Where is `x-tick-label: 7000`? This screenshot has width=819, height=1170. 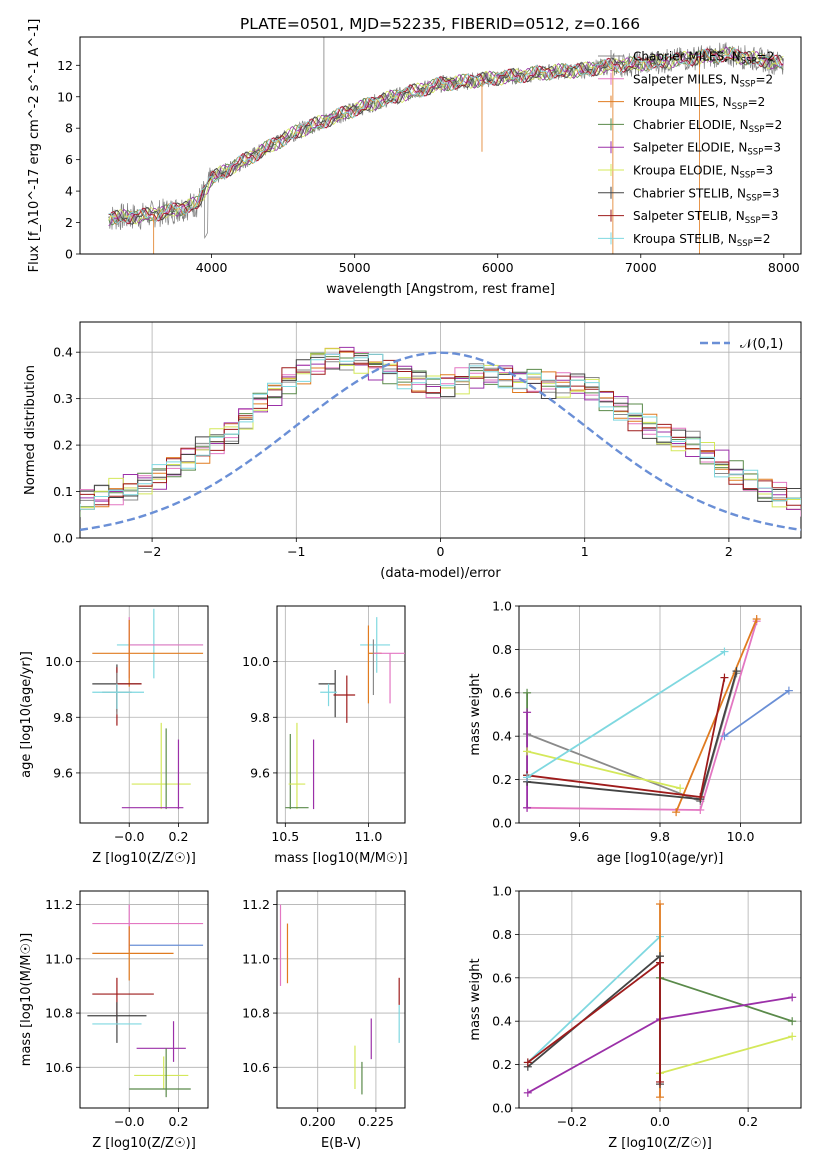 x-tick-label: 7000 is located at coordinates (641, 267).